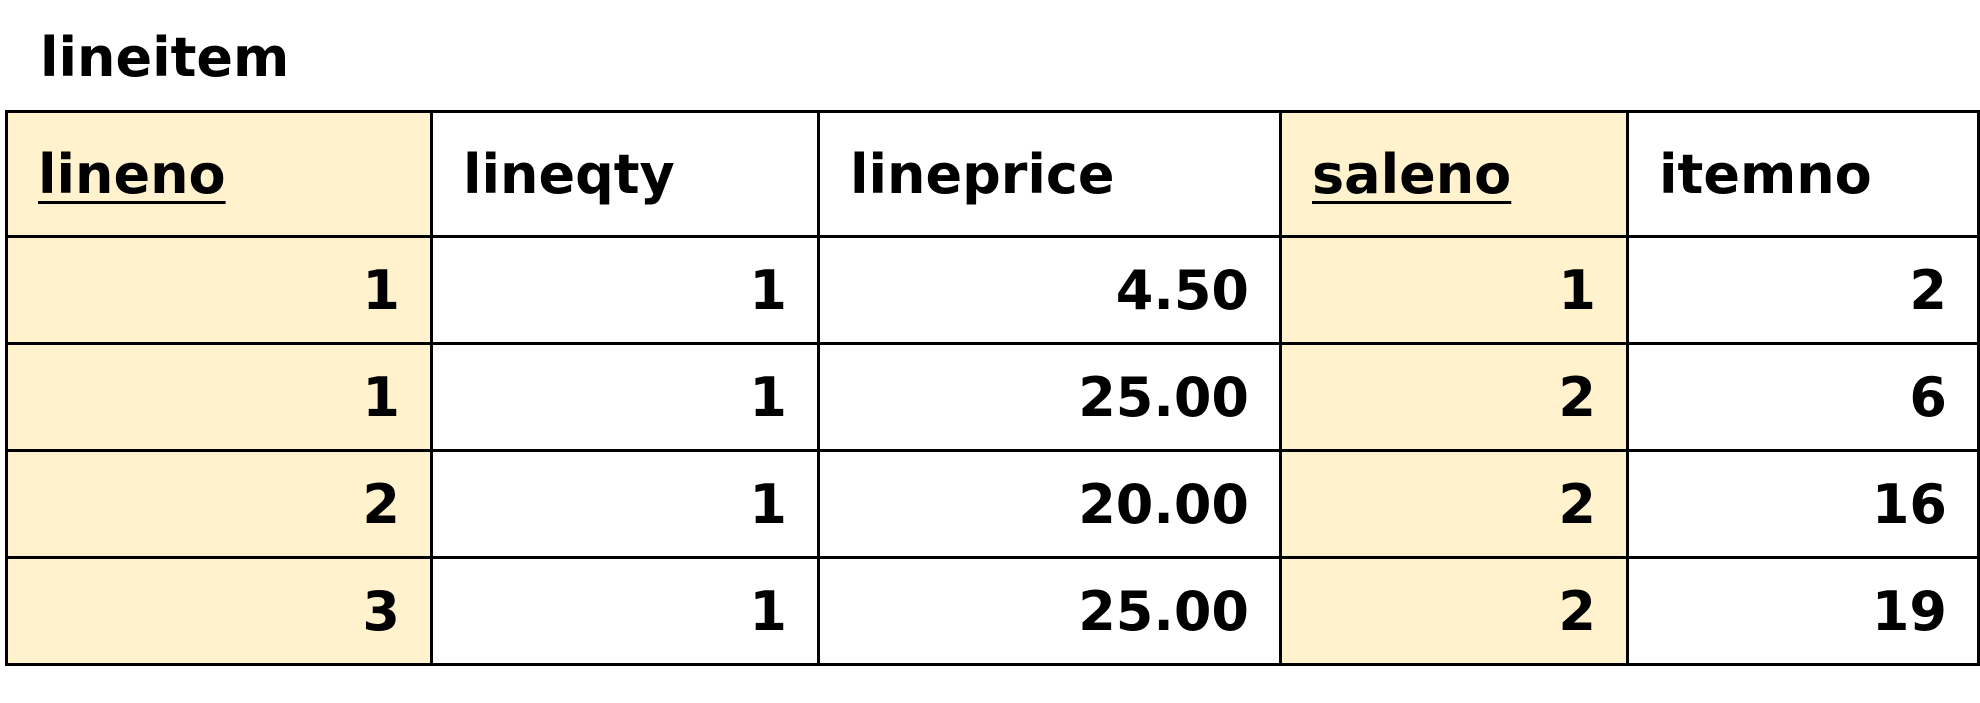 The image size is (1980, 703). What do you see at coordinates (1412, 174) in the screenshot?
I see `column-header-label: saleno` at bounding box center [1412, 174].